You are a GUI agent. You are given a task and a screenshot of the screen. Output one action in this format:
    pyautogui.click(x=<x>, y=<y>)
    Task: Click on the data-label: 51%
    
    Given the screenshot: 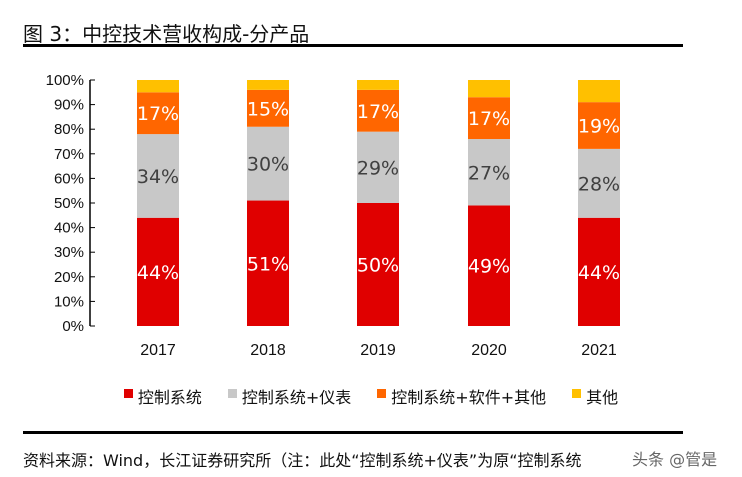 What is the action you would take?
    pyautogui.click(x=268, y=264)
    